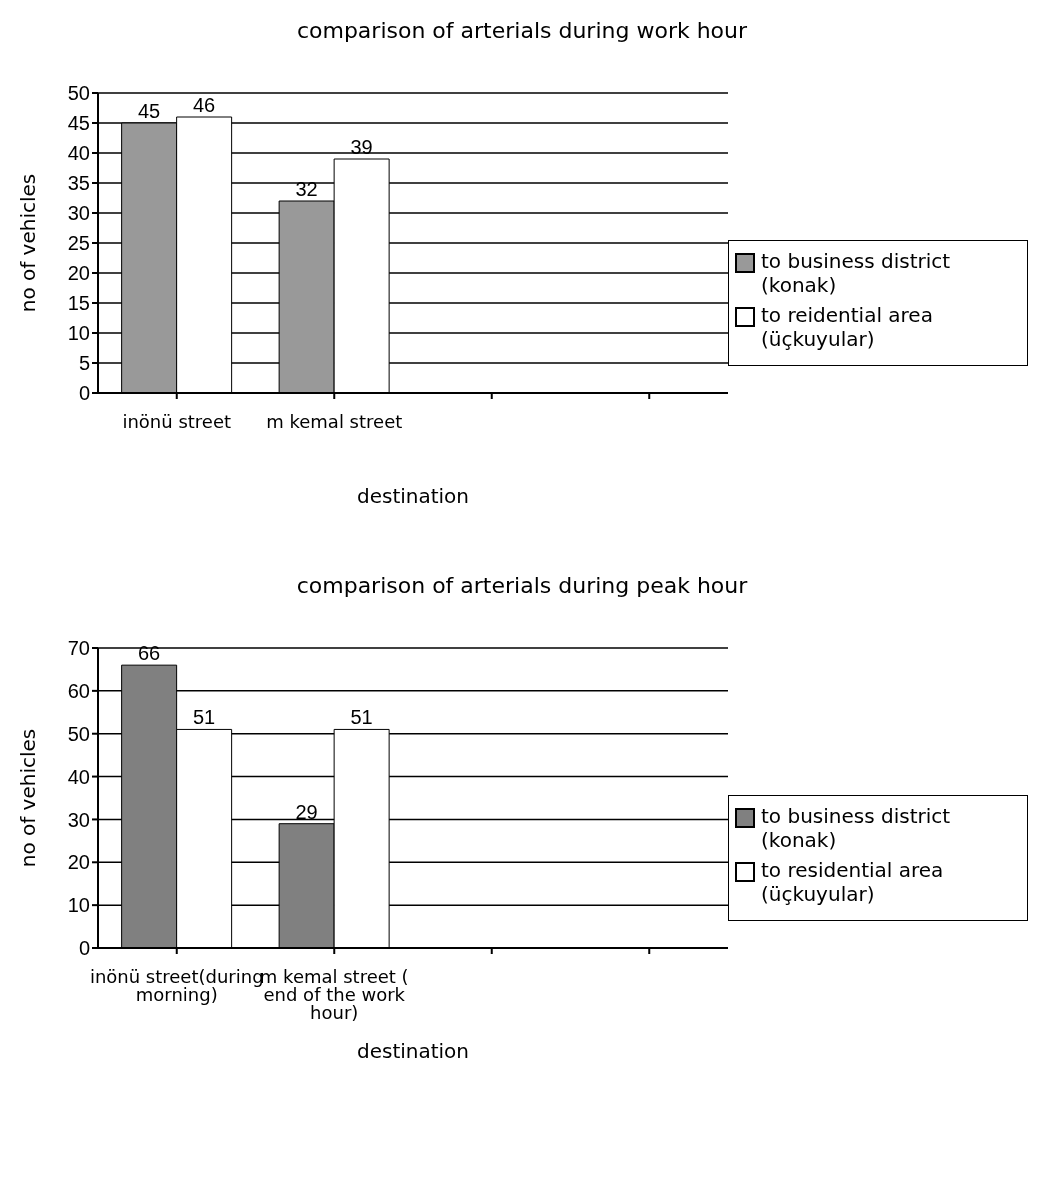 This screenshot has width=1044, height=1177. Describe the element at coordinates (78, 303) in the screenshot. I see `y-tick-label: 15` at that location.